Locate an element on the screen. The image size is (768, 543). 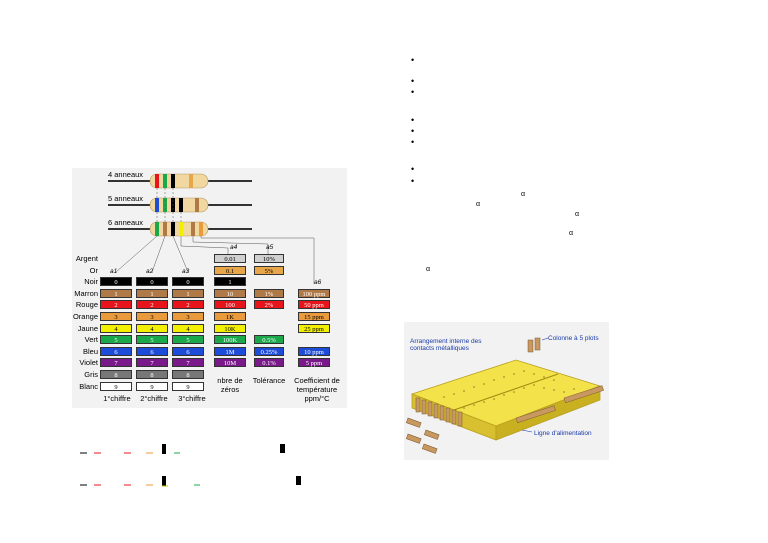
row-label: Jaune is located at coordinates (87, 328).